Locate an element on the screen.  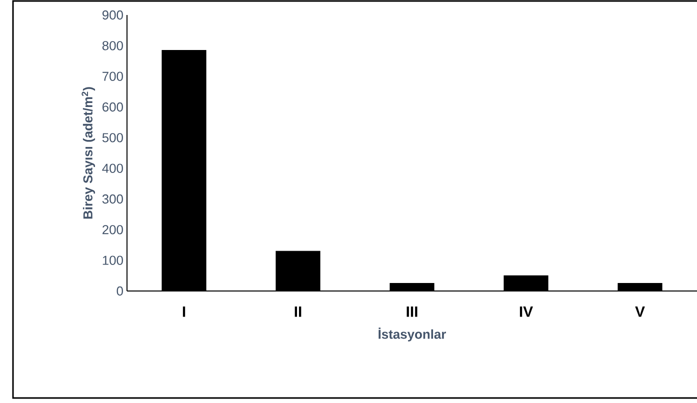
y-tick-label: 100 is located at coordinates (112, 260).